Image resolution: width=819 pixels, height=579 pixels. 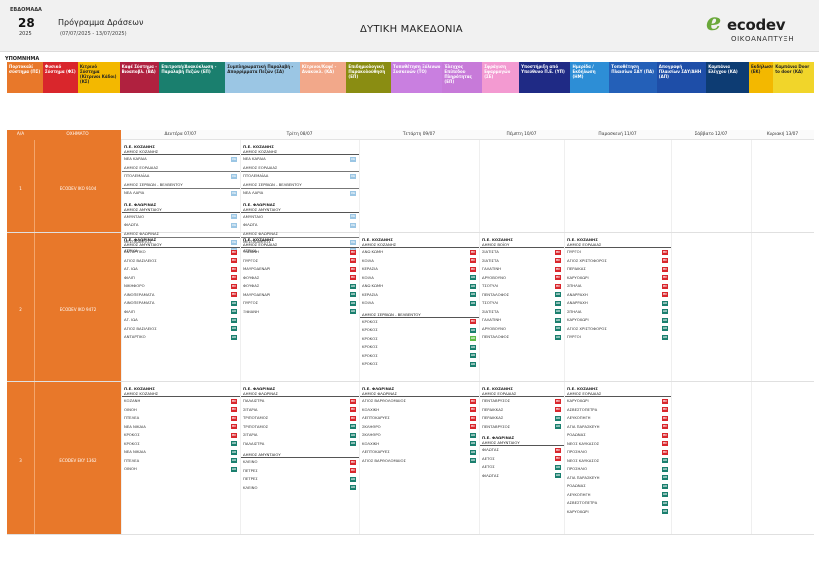 I want to click on schedule-entry: ΡΟΔΩΝΑΣ ΠΣ, so click(x=618, y=435).